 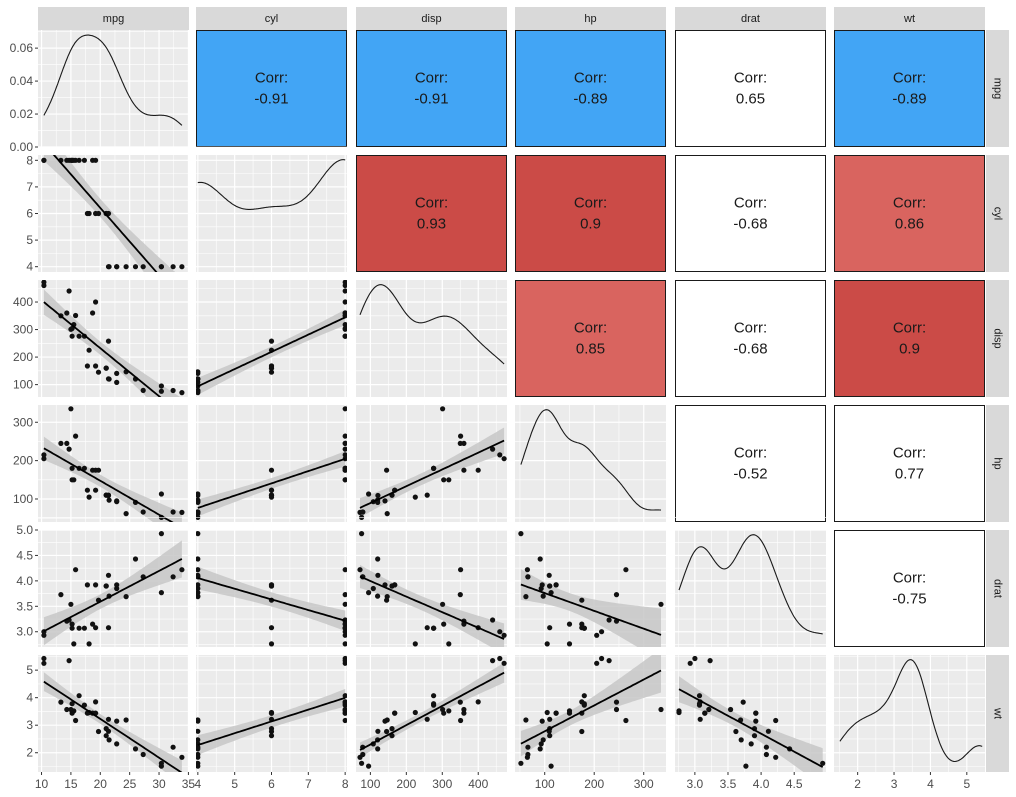 I want to click on x-tick-label: 2, so click(x=857, y=784).